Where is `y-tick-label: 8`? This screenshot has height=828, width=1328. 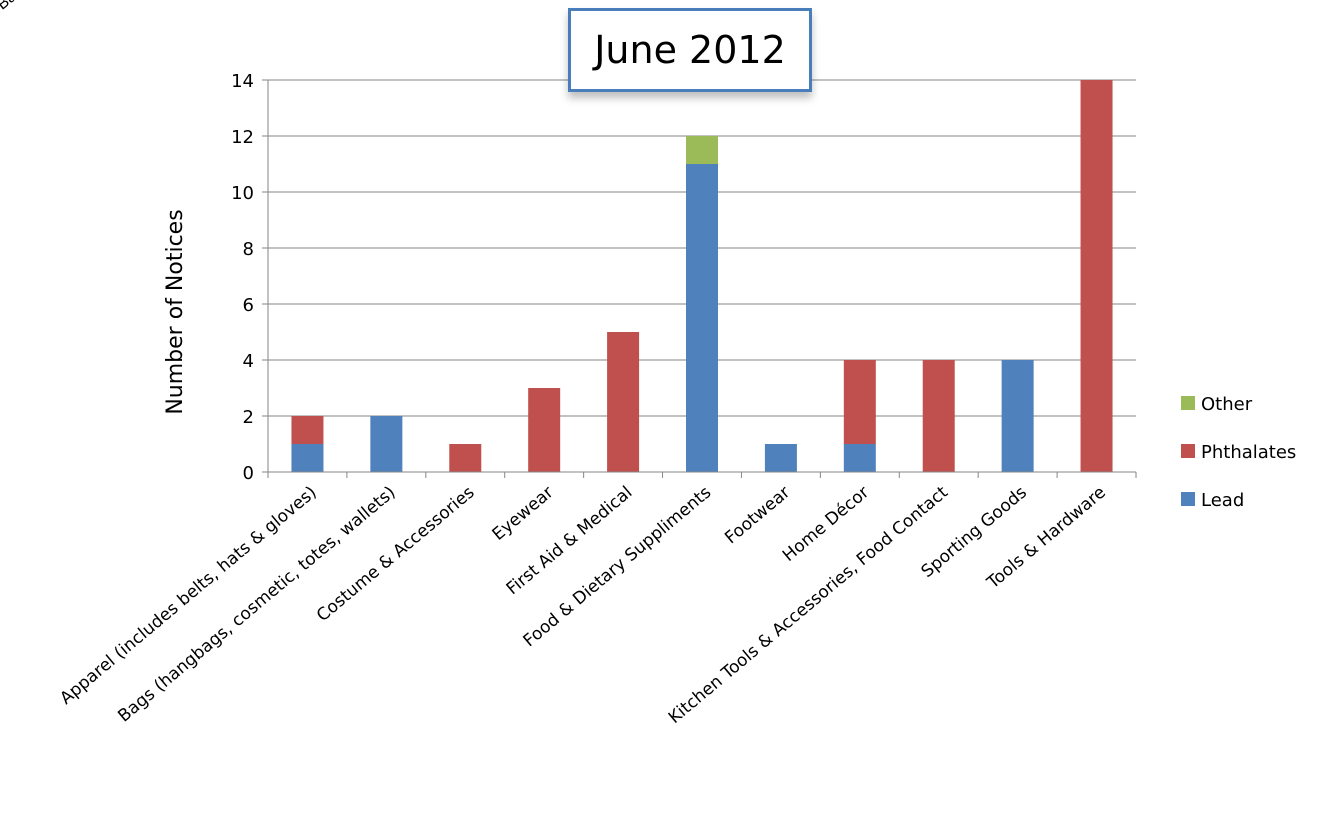
y-tick-label: 8 is located at coordinates (248, 249).